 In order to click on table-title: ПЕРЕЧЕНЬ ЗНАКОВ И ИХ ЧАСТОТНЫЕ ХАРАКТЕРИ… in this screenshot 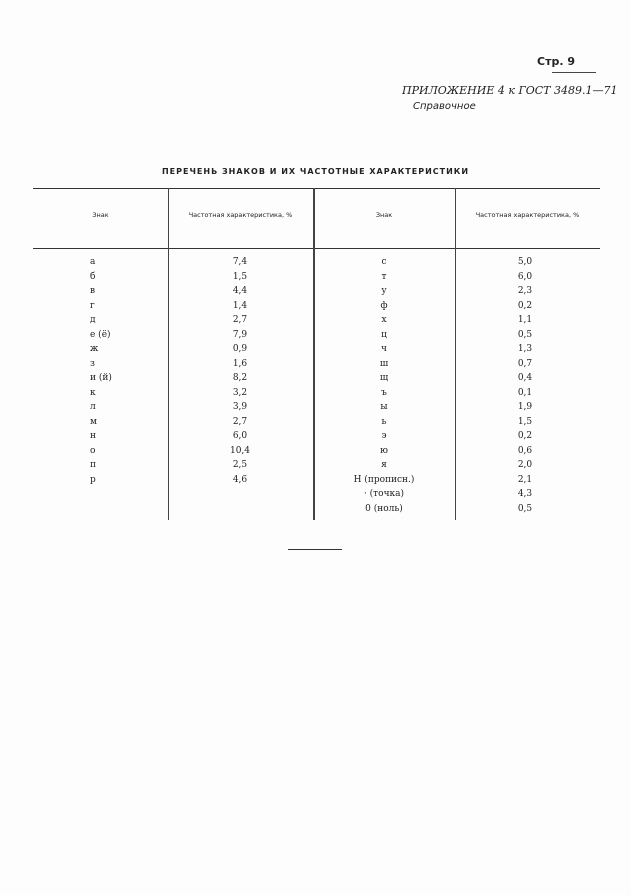, I will do `click(315, 171)`.